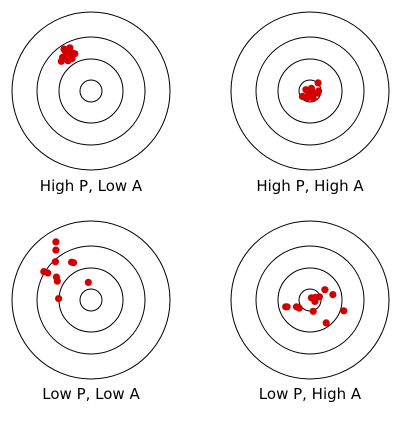  Describe the element at coordinates (310, 186) in the screenshot. I see `panel-caption: High P, High A` at that location.